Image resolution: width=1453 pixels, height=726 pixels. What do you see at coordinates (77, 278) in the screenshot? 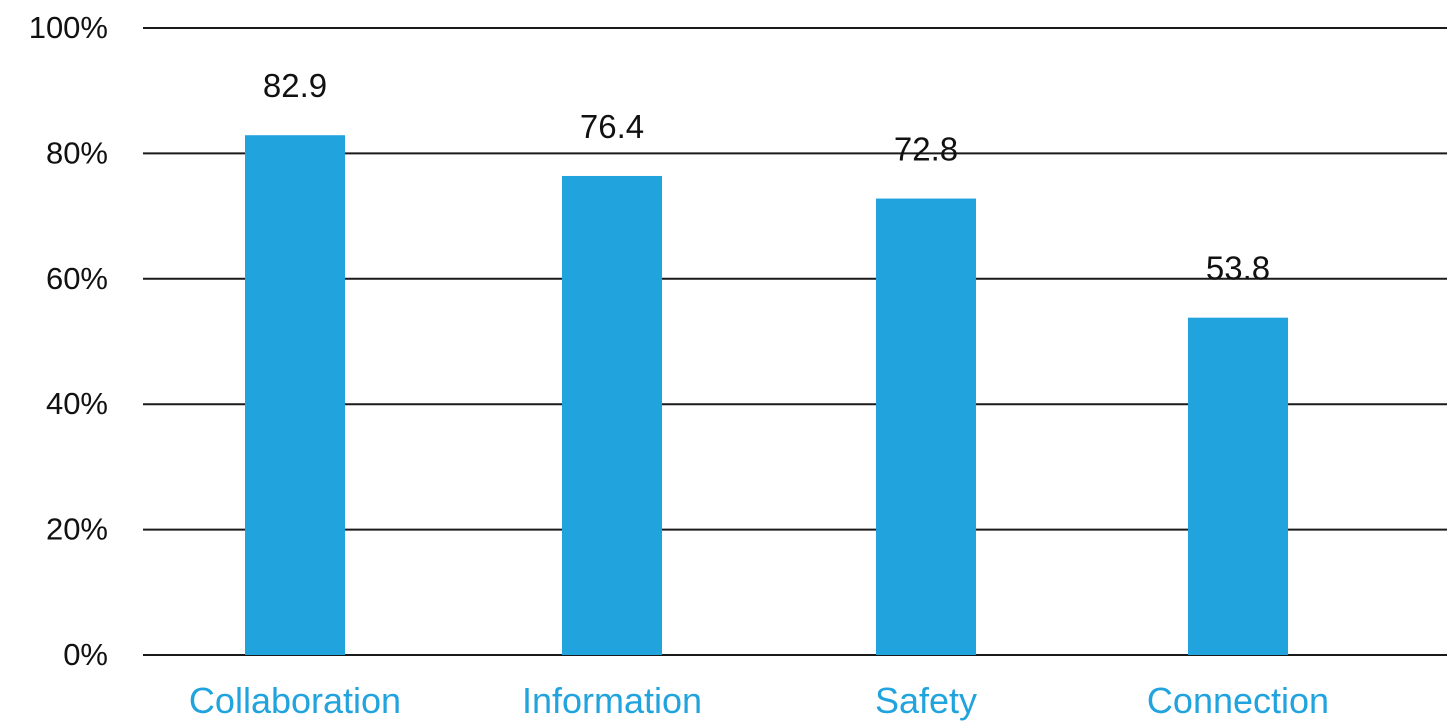
I see `y-tick-label: 60%` at bounding box center [77, 278].